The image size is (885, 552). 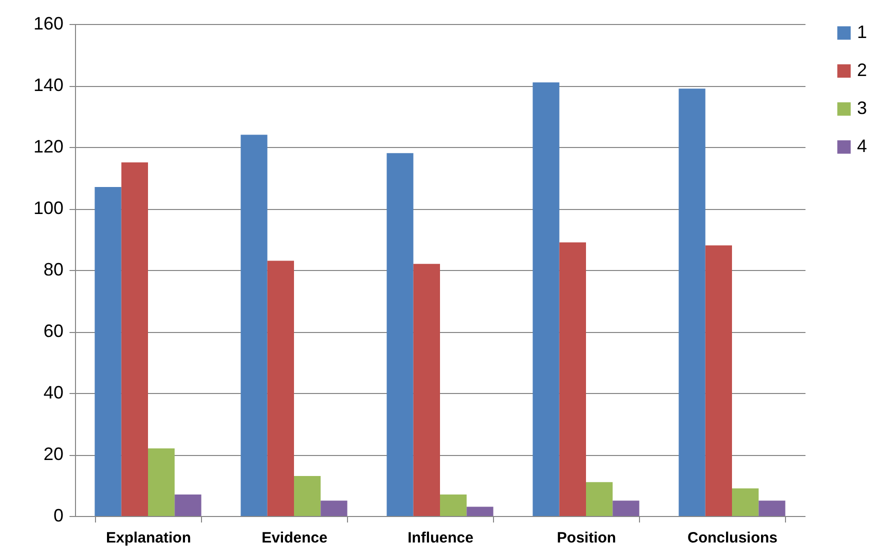 What do you see at coordinates (58, 516) in the screenshot?
I see `y-tick-label: 0` at bounding box center [58, 516].